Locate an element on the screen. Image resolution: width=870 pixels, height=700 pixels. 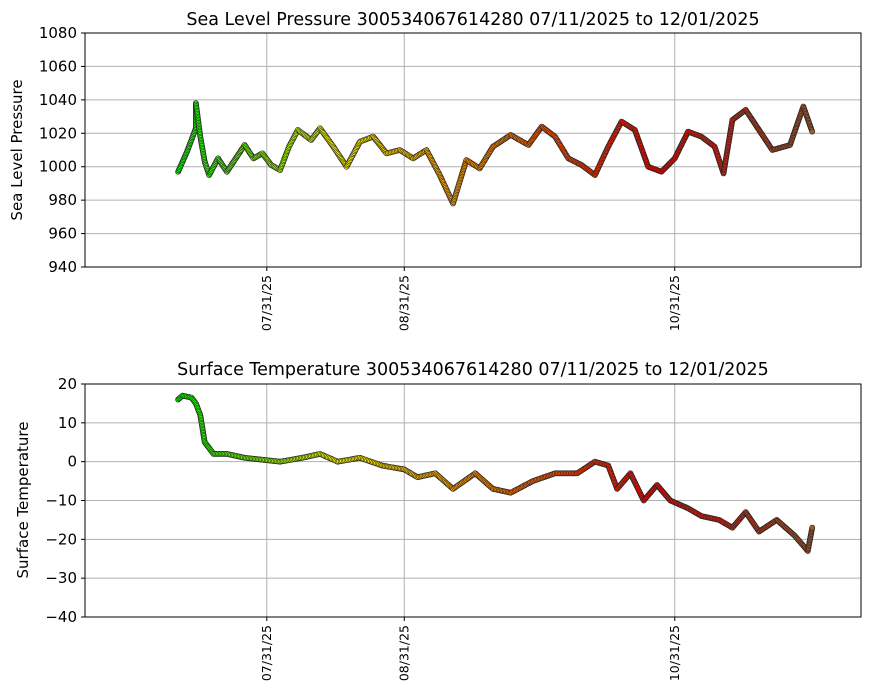
temperature-x-ticks: 07/31/25 08/31/25 10/31/25 is located at coordinates (470, 649).